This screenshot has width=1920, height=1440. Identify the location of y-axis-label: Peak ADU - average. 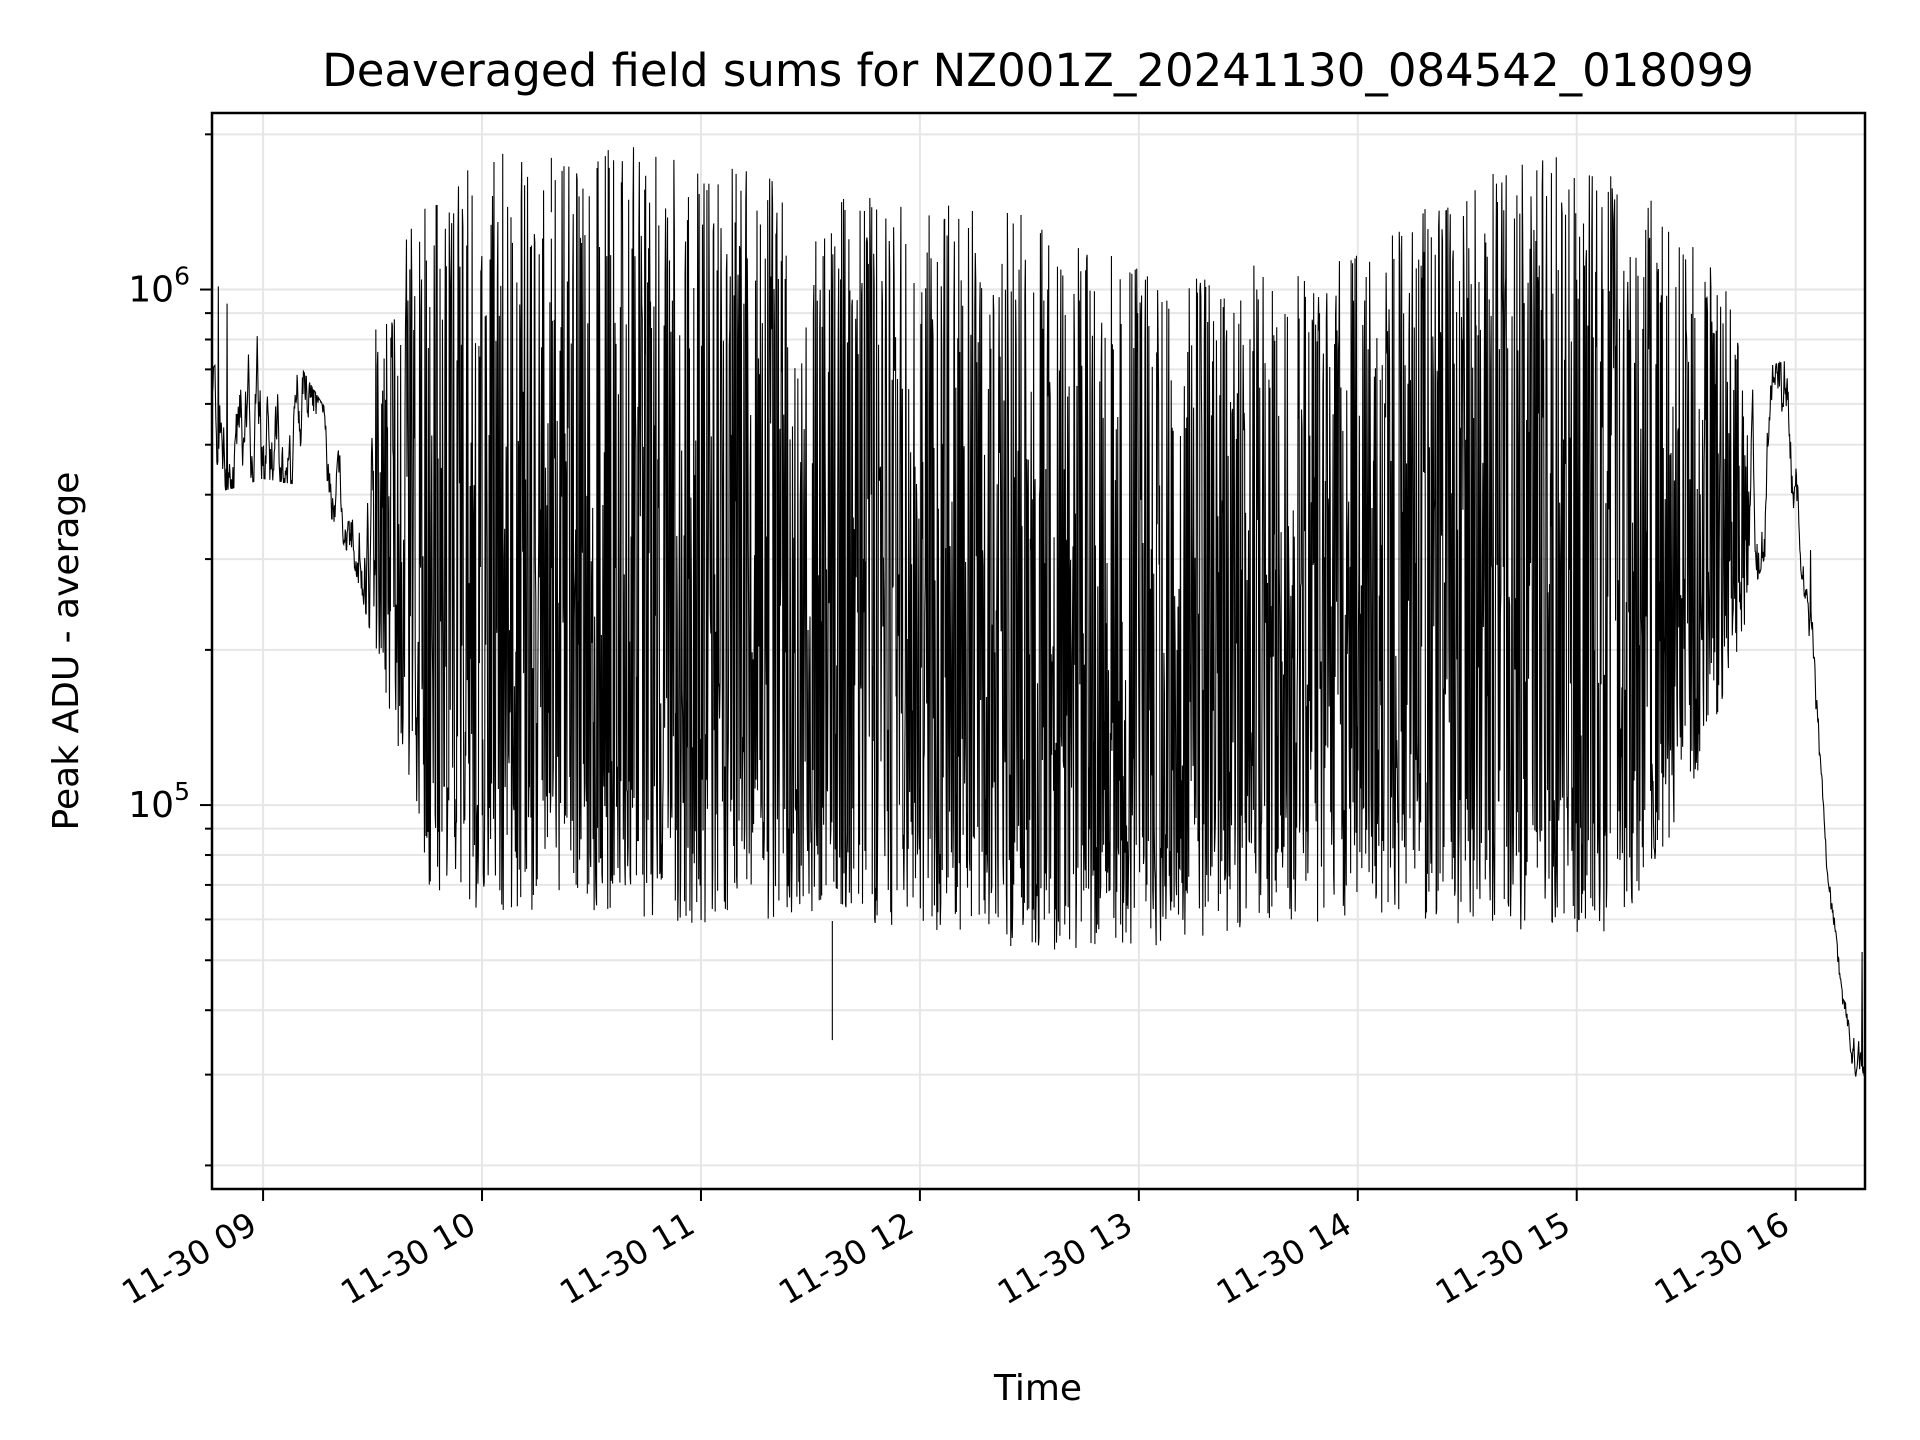
(66, 651).